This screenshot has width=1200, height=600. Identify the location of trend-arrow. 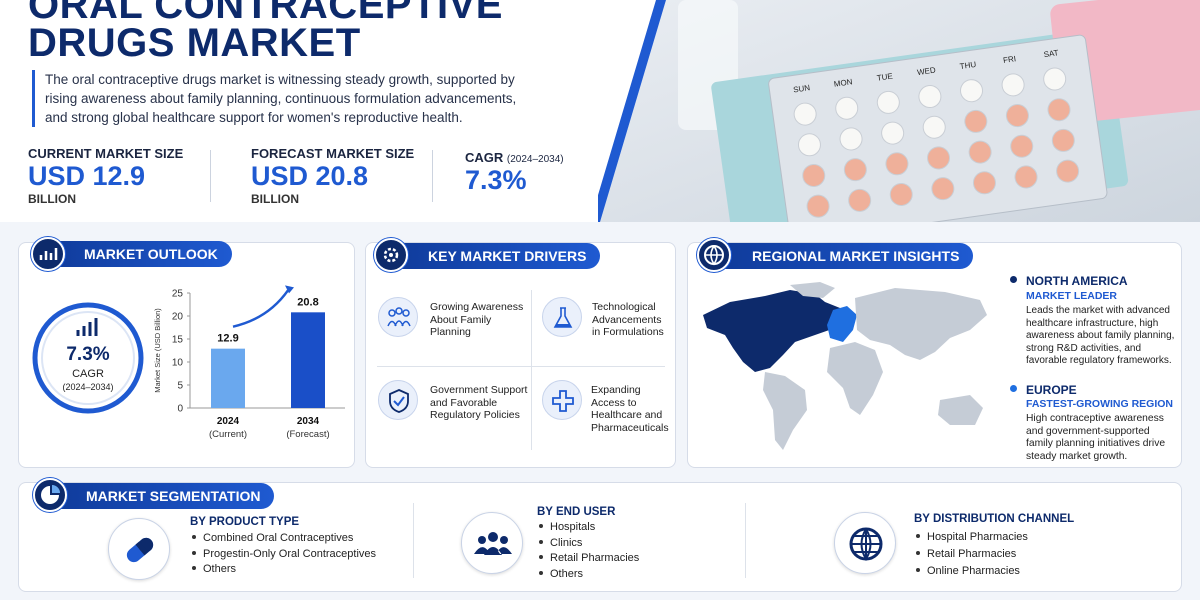
(261, 308).